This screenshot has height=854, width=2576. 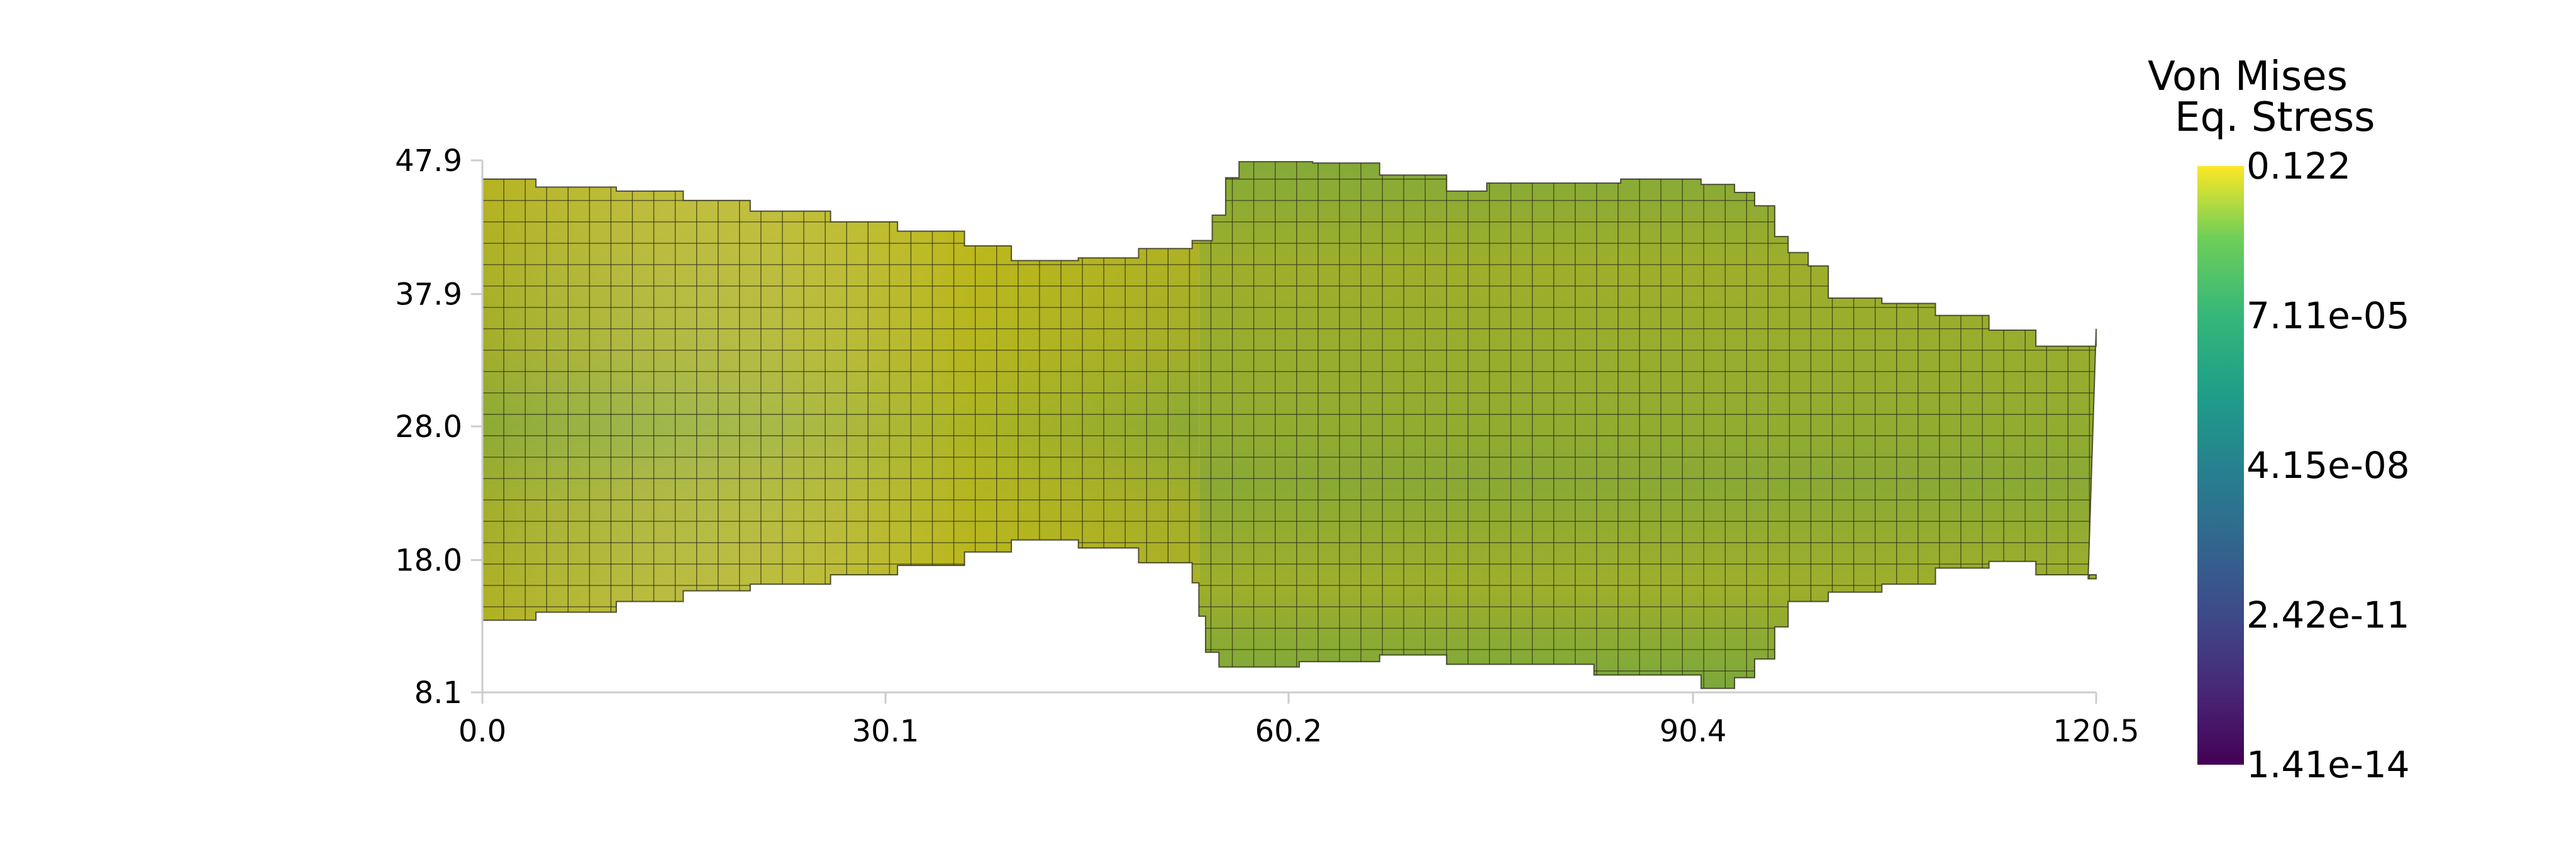 I want to click on colorbar-label: 2.42e-11, so click(x=2328, y=615).